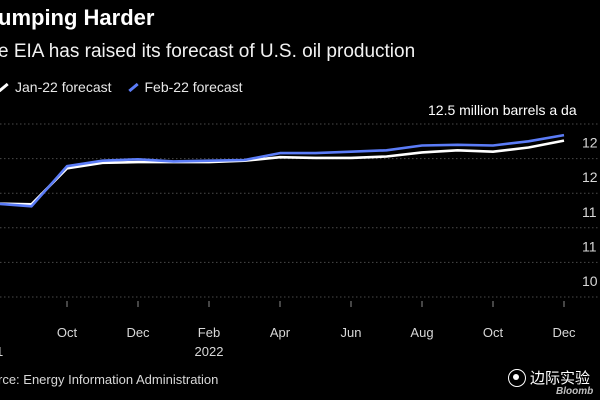  What do you see at coordinates (280, 332) in the screenshot?
I see `x-tick-label: Apr` at bounding box center [280, 332].